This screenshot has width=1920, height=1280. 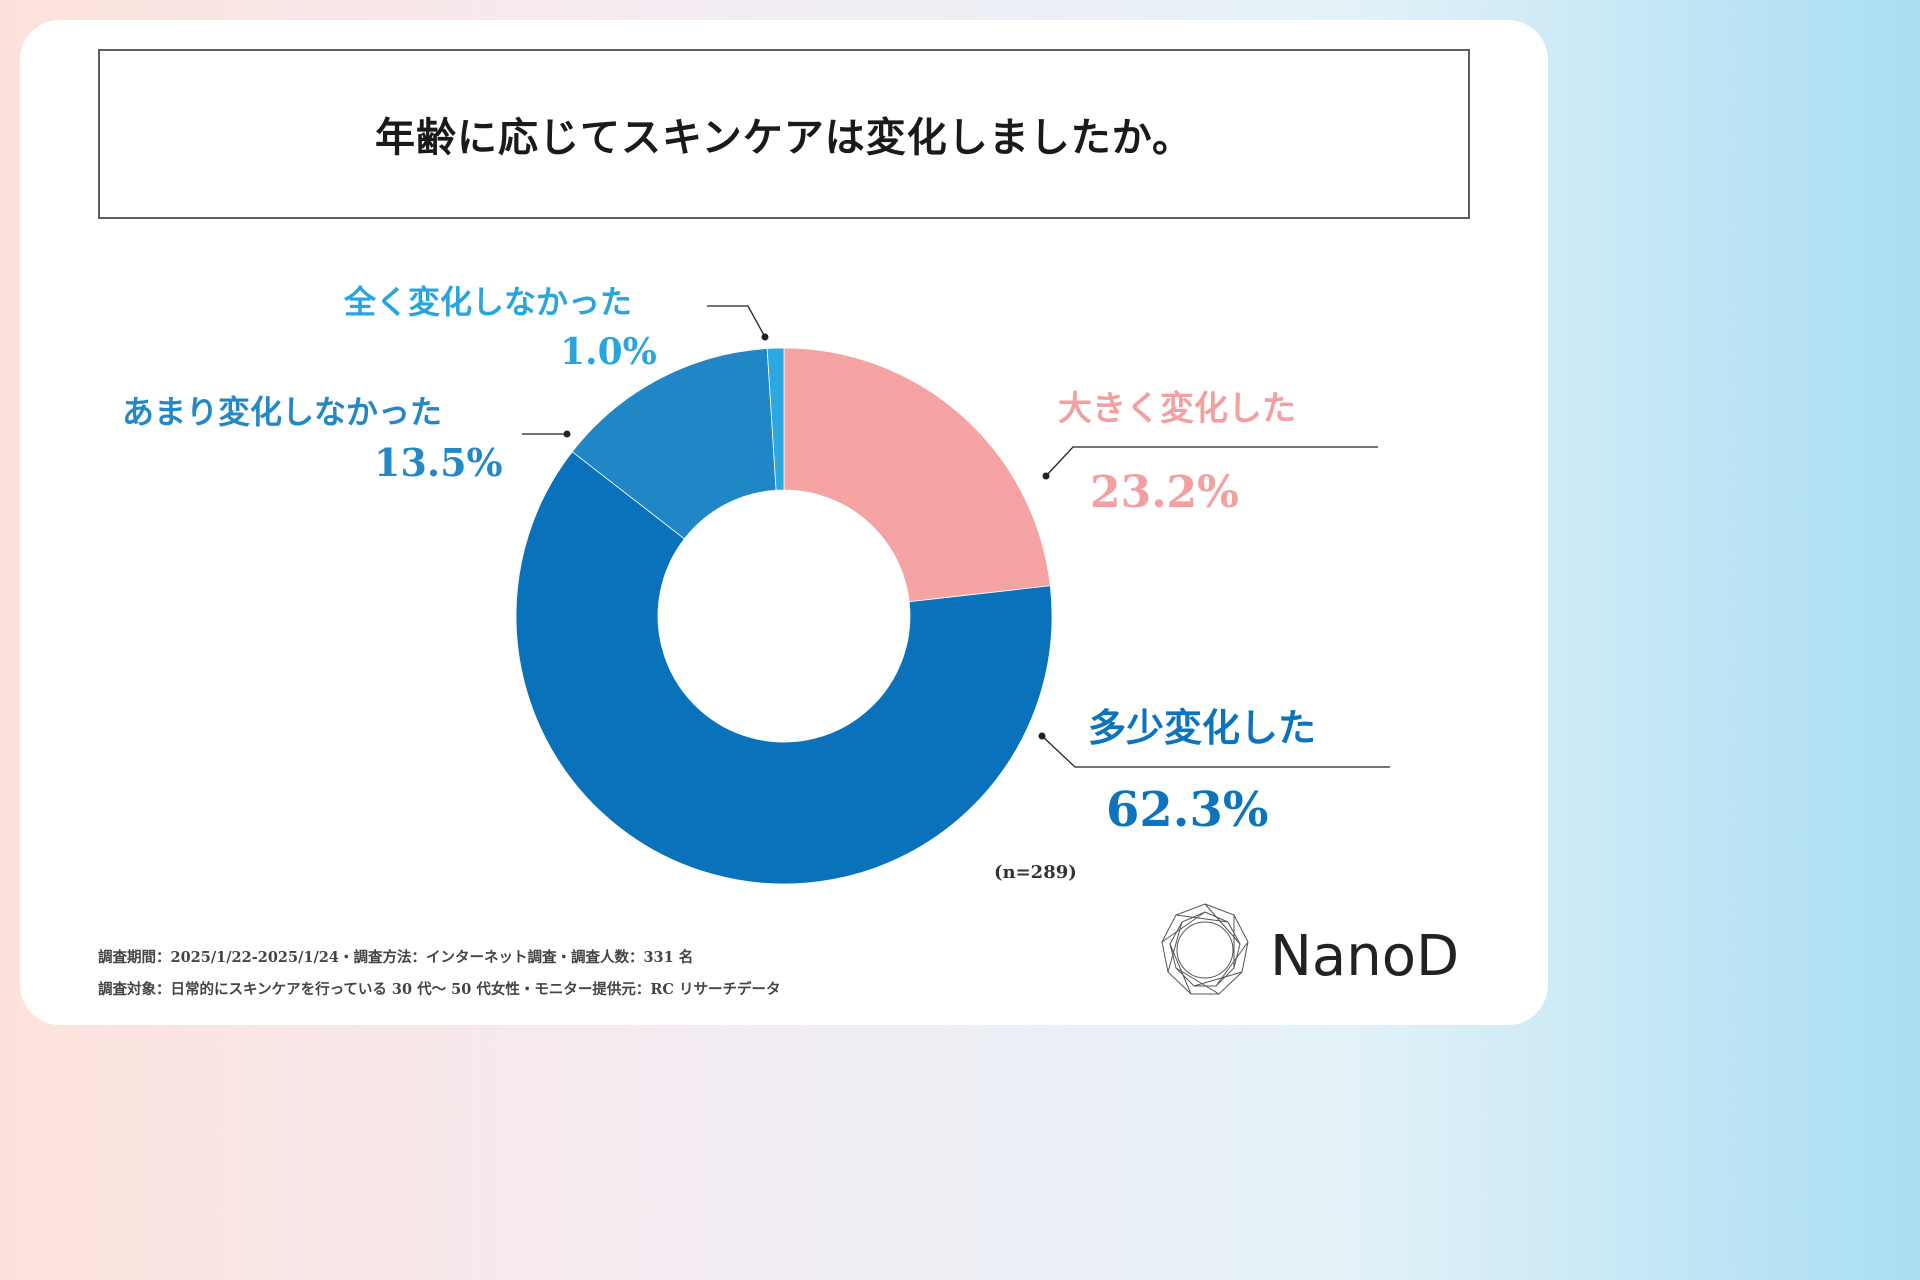 I want to click on slice-some-change, so click(x=784, y=668).